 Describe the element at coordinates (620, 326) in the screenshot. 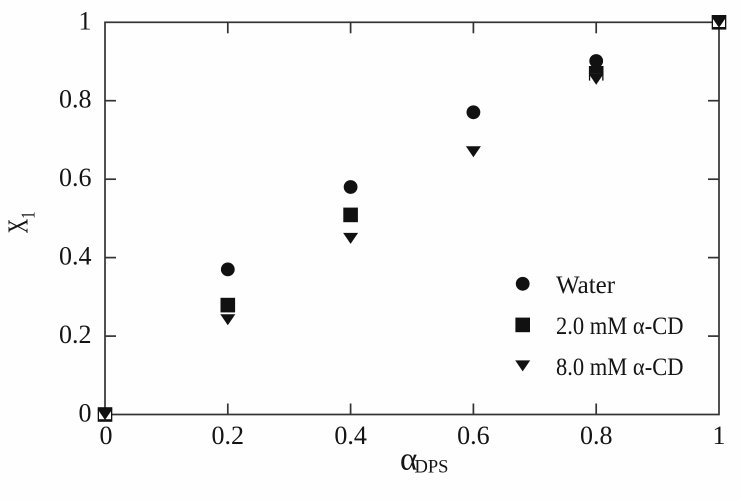

I see `svg-text: 2.0 mM α-CD` at that location.